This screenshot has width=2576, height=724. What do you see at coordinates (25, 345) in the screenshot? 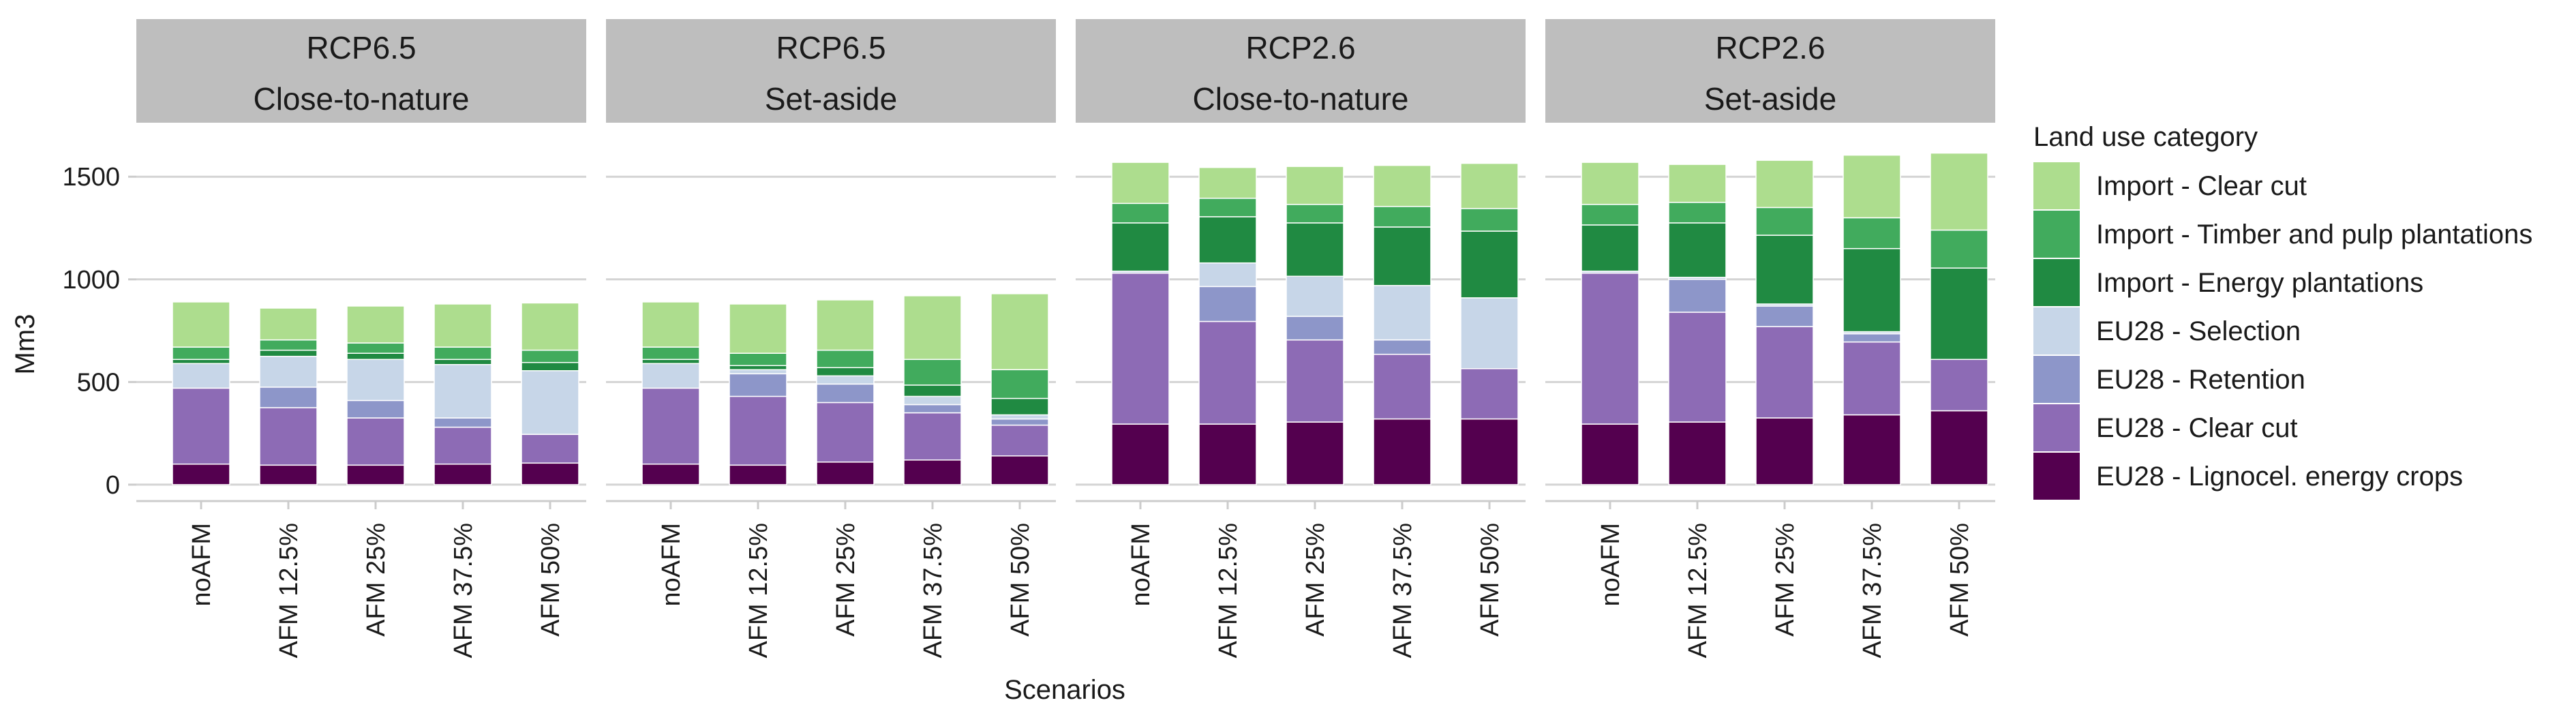
I see `y-axis-title: Mm3` at bounding box center [25, 345].